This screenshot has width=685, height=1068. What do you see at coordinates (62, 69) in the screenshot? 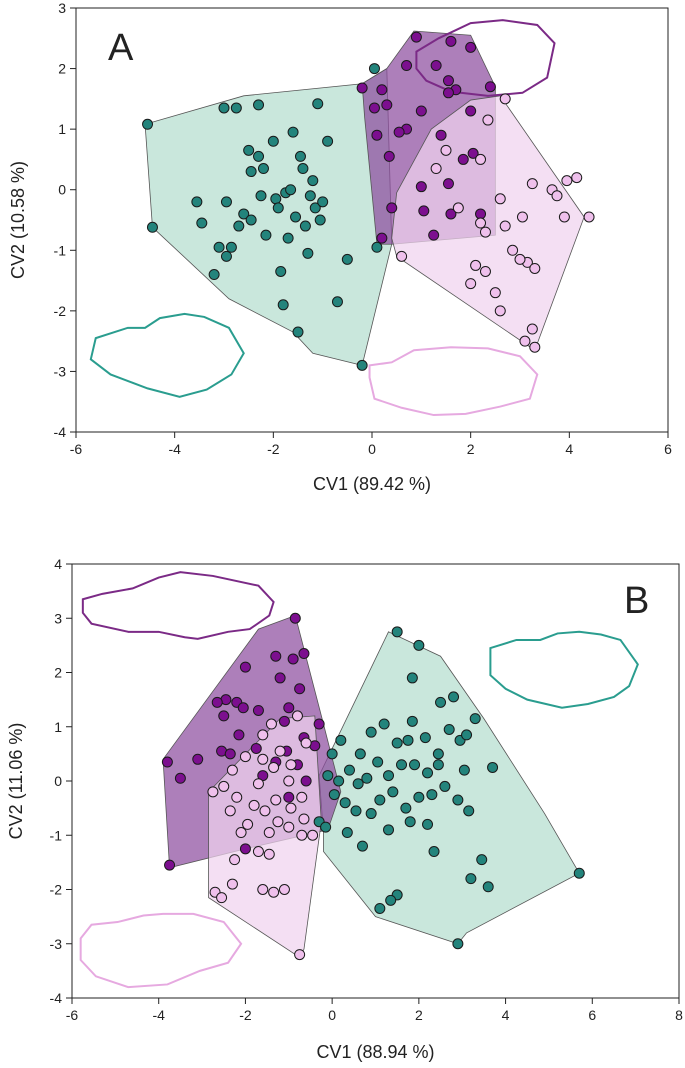
I see `panel-a-y-tick-label: 2` at bounding box center [62, 69].